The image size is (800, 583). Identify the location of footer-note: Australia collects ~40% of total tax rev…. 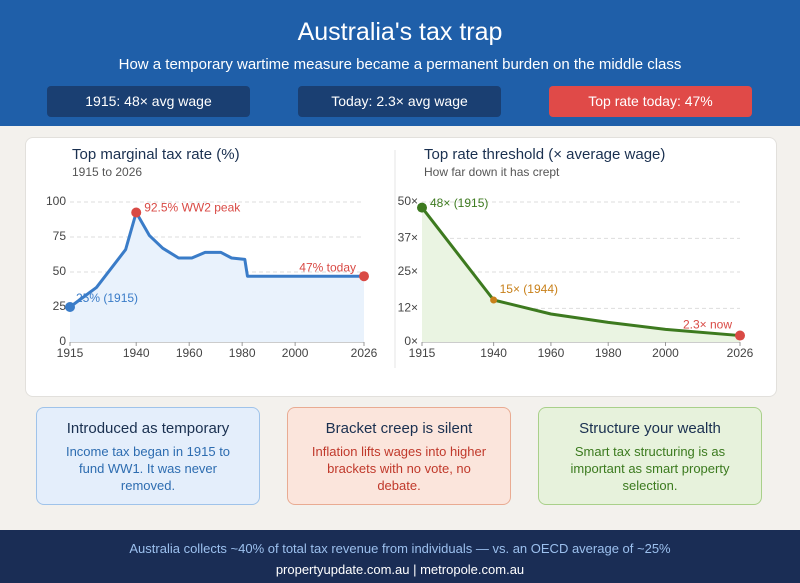
(400, 548).